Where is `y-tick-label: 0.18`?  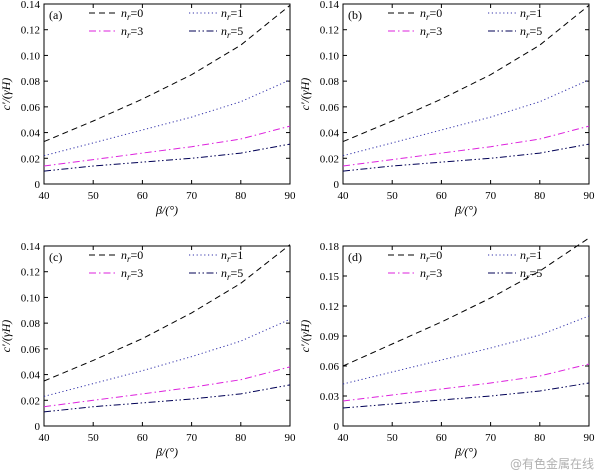 y-tick-label: 0.18 is located at coordinates (330, 247).